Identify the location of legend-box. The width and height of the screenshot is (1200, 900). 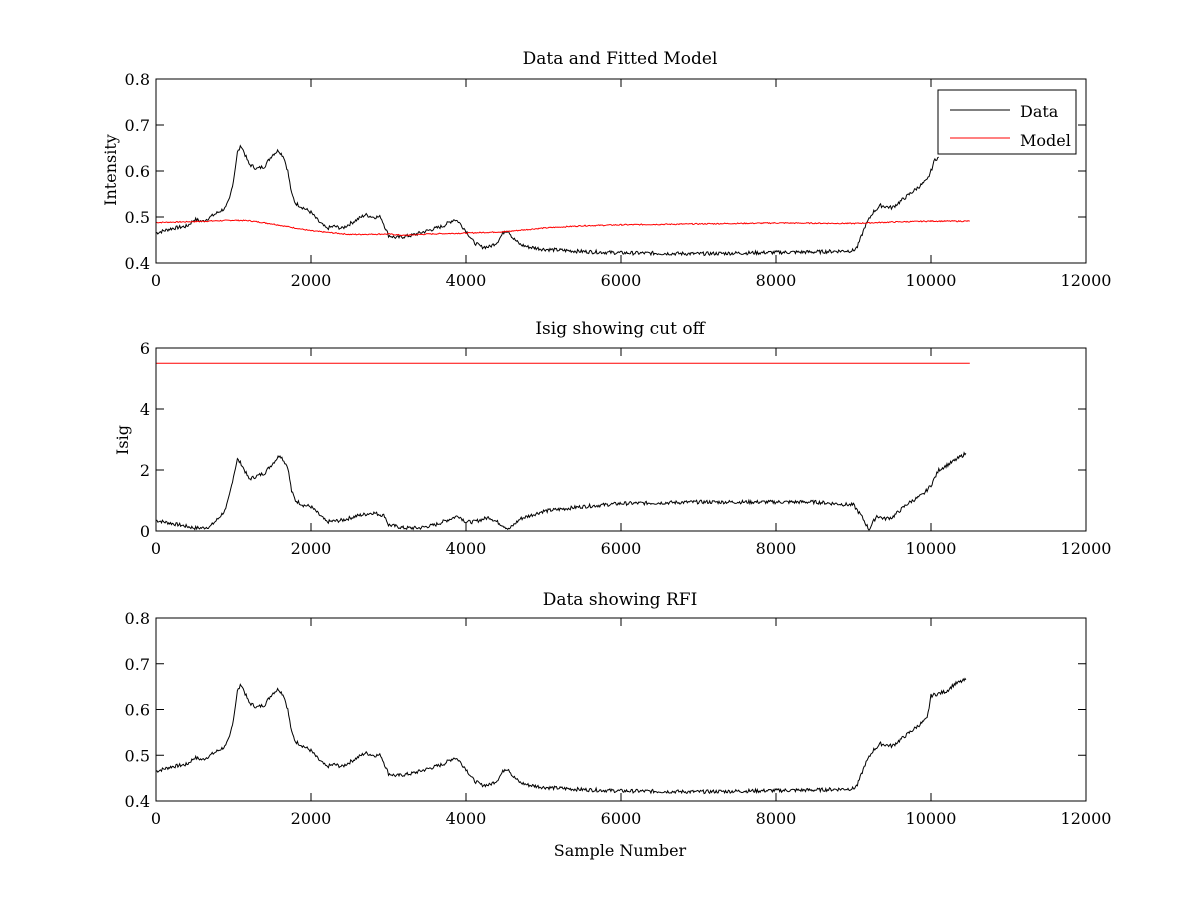
(1007, 122).